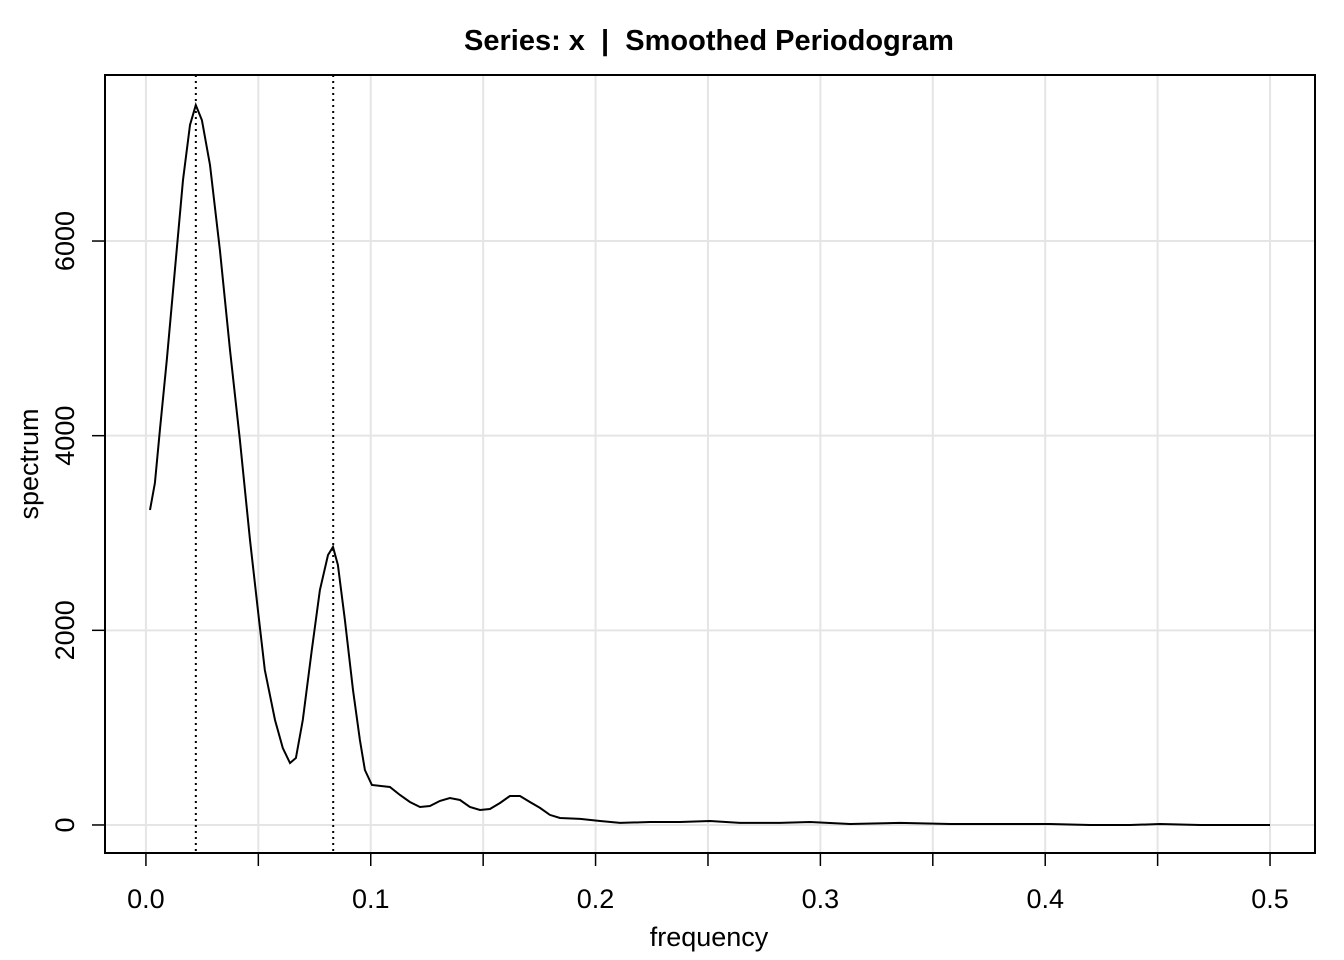  I want to click on y-tick-label: 0, so click(65, 824).